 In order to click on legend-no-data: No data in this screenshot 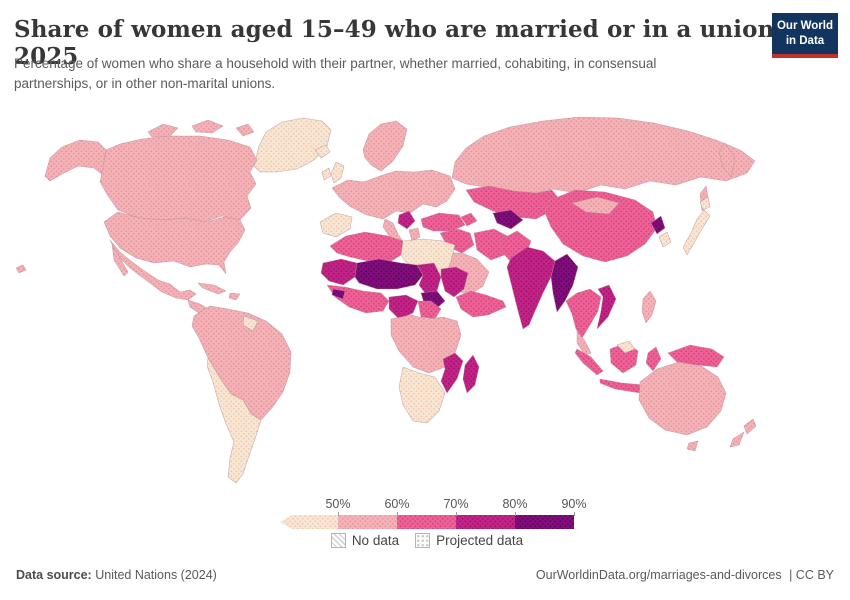, I will do `click(365, 540)`.